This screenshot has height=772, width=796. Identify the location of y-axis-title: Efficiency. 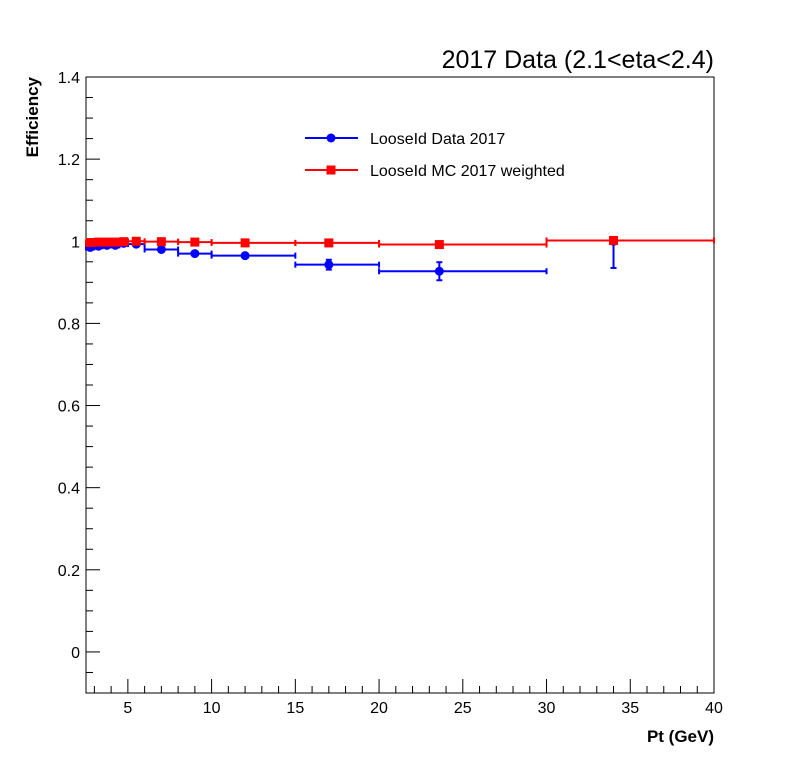
(32, 116).